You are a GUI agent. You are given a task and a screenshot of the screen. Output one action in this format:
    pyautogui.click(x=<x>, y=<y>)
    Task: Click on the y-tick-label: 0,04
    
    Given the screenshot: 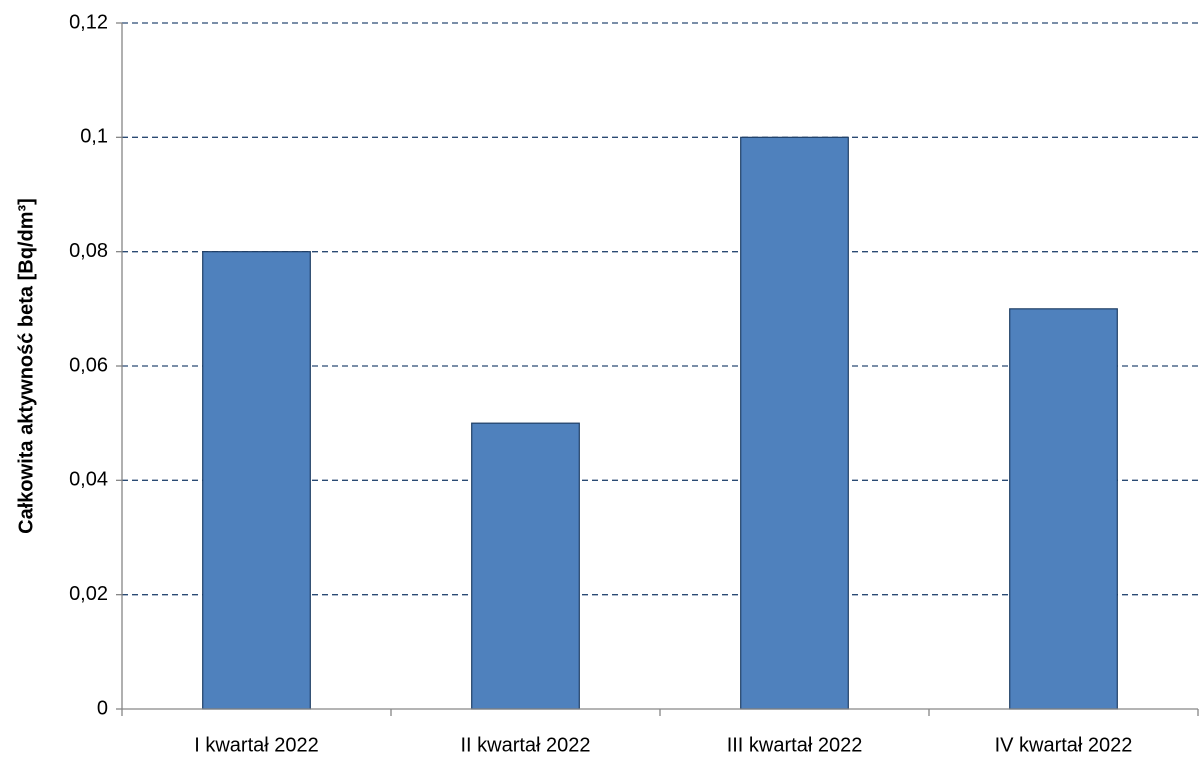 What is the action you would take?
    pyautogui.click(x=88, y=480)
    